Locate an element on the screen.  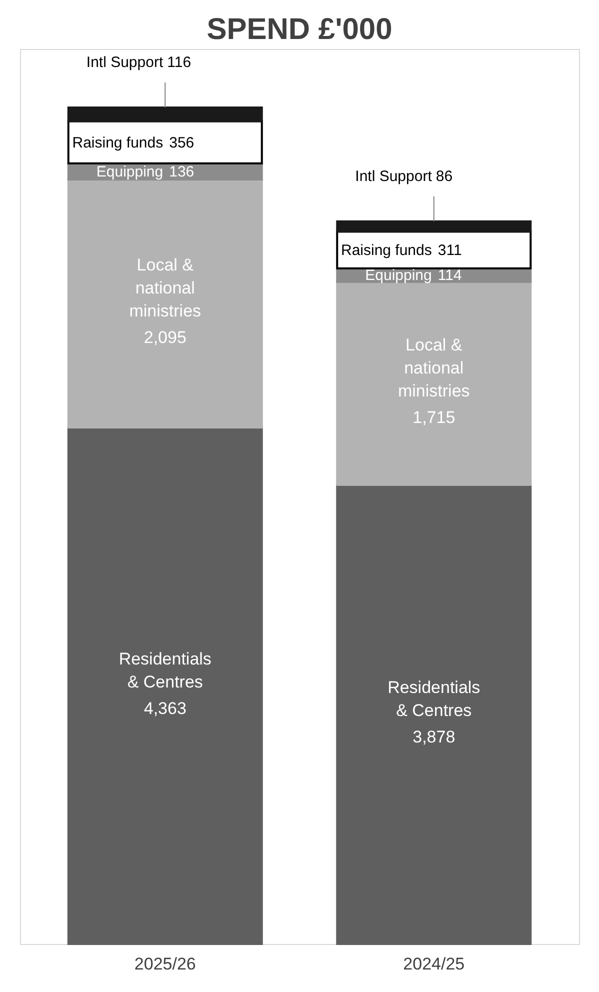
data-label: 114 is located at coordinates (450, 275).